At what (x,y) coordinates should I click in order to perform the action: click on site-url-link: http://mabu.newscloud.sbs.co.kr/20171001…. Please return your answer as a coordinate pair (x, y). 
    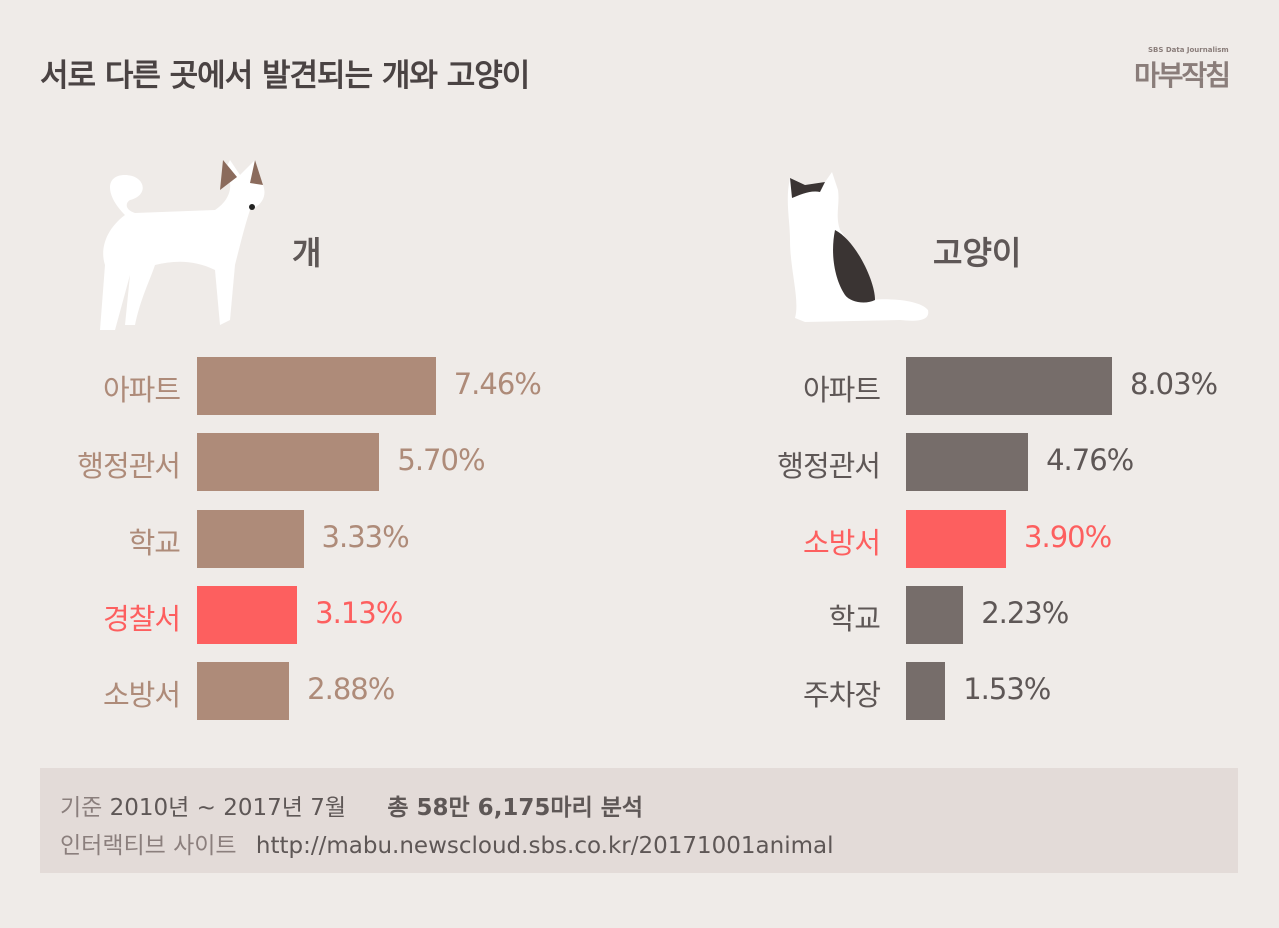
    Looking at the image, I should click on (544, 846).